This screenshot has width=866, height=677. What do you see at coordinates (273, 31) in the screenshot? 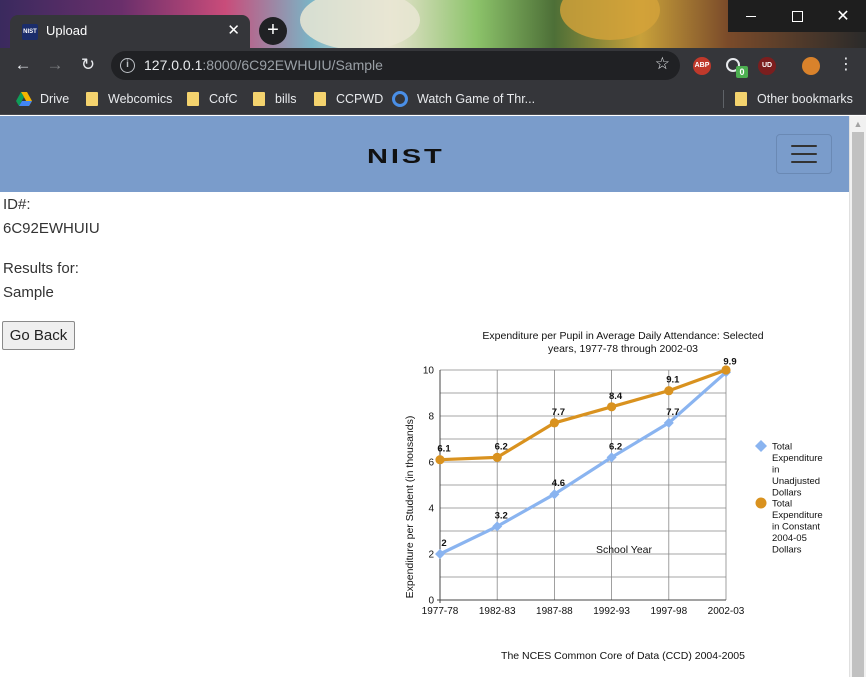
I see `new-tab-button: +` at bounding box center [273, 31].